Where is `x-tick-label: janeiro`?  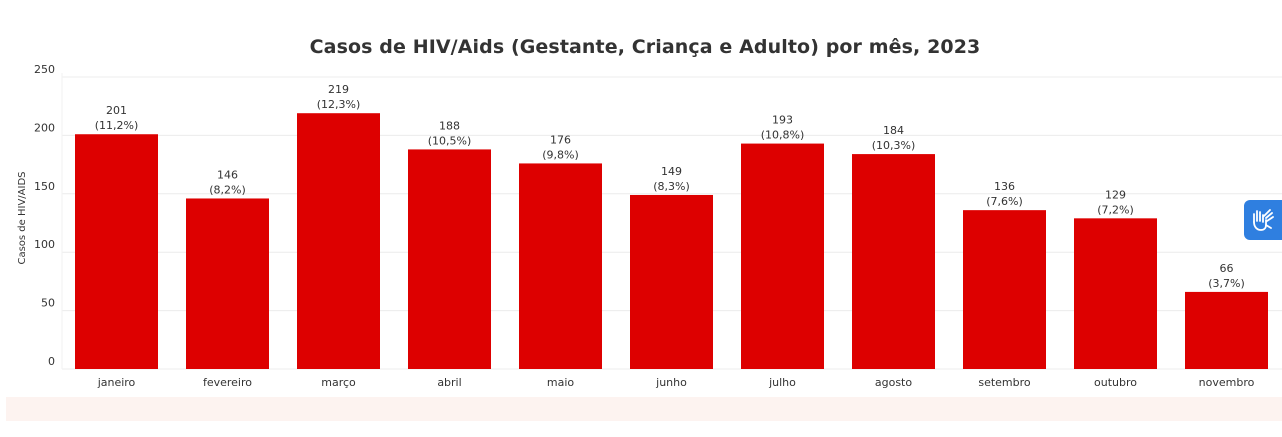 x-tick-label: janeiro is located at coordinates (116, 382).